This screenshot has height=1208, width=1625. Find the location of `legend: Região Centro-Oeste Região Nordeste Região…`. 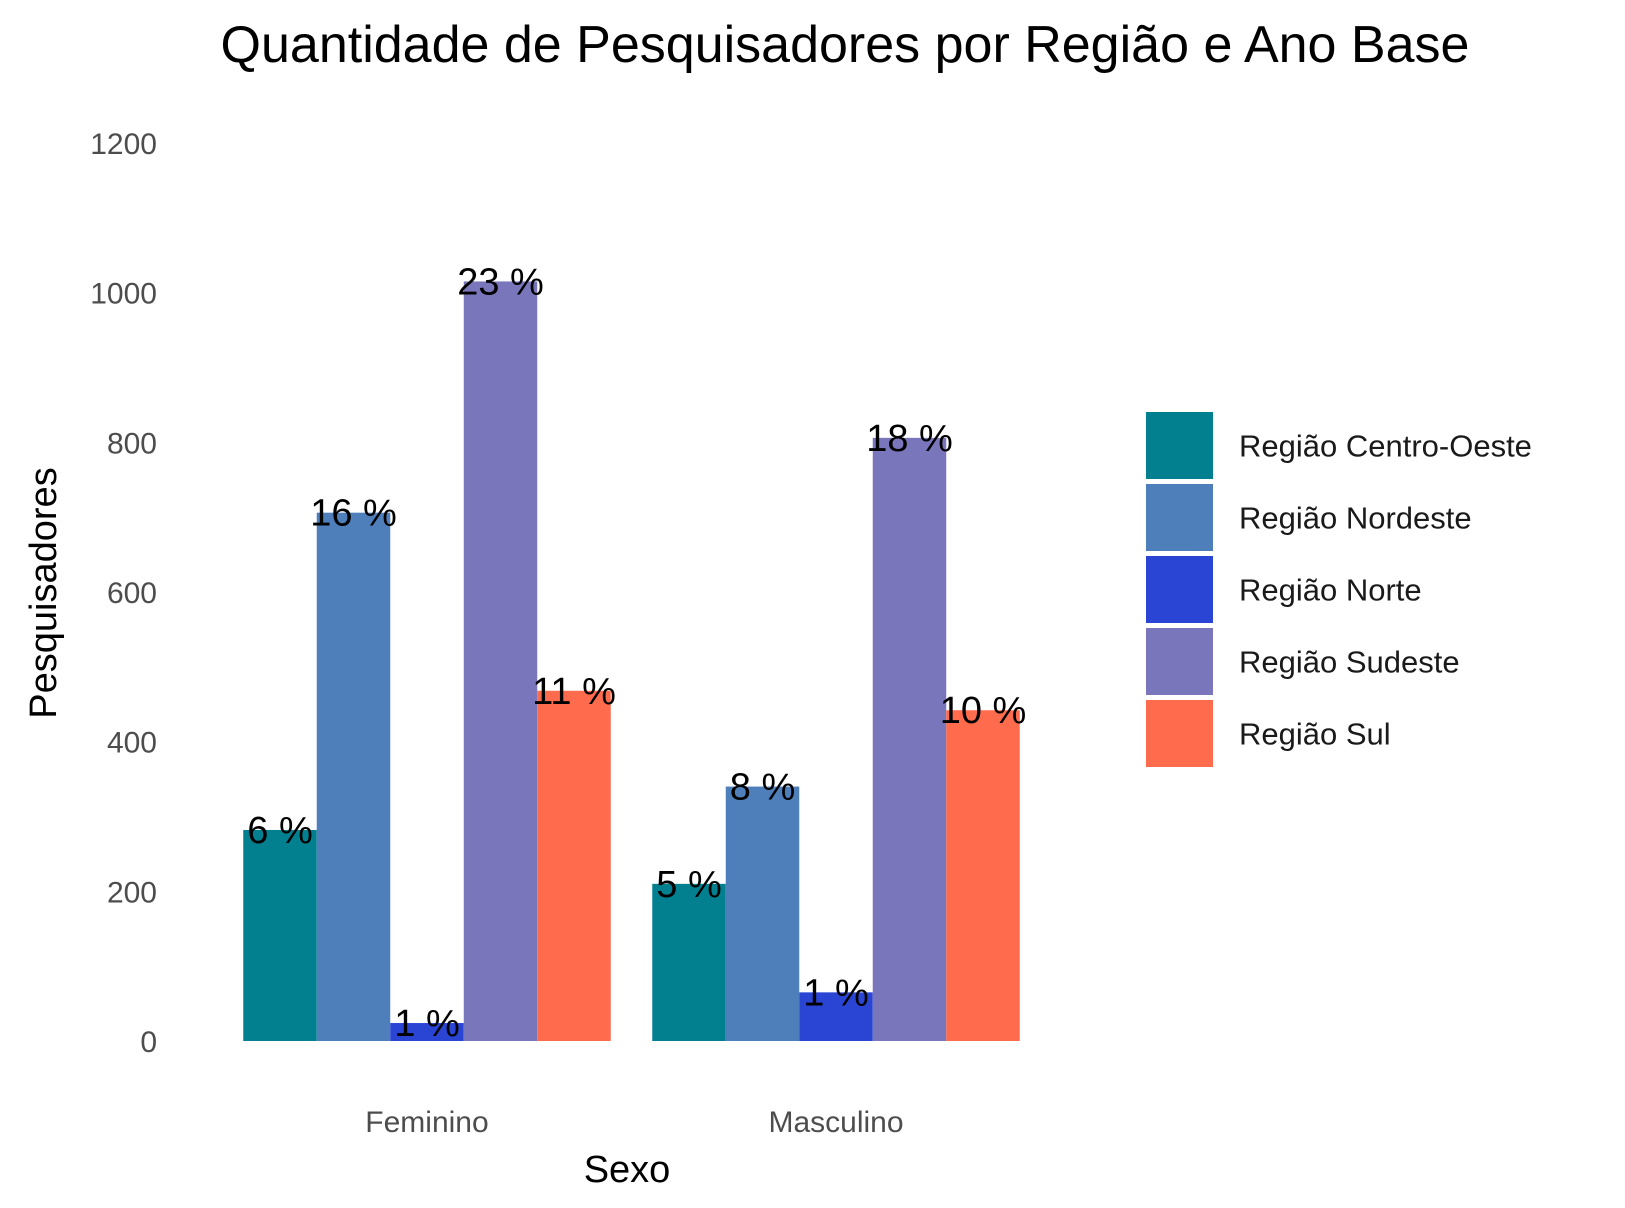

legend: Região Centro-Oeste Região Nordeste Região… is located at coordinates (1339, 589).